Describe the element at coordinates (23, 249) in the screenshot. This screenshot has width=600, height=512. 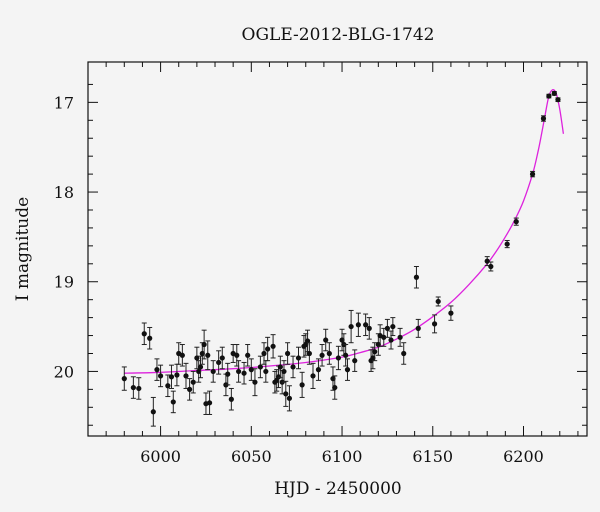
I see `y-axis-label: I magnitude` at that location.